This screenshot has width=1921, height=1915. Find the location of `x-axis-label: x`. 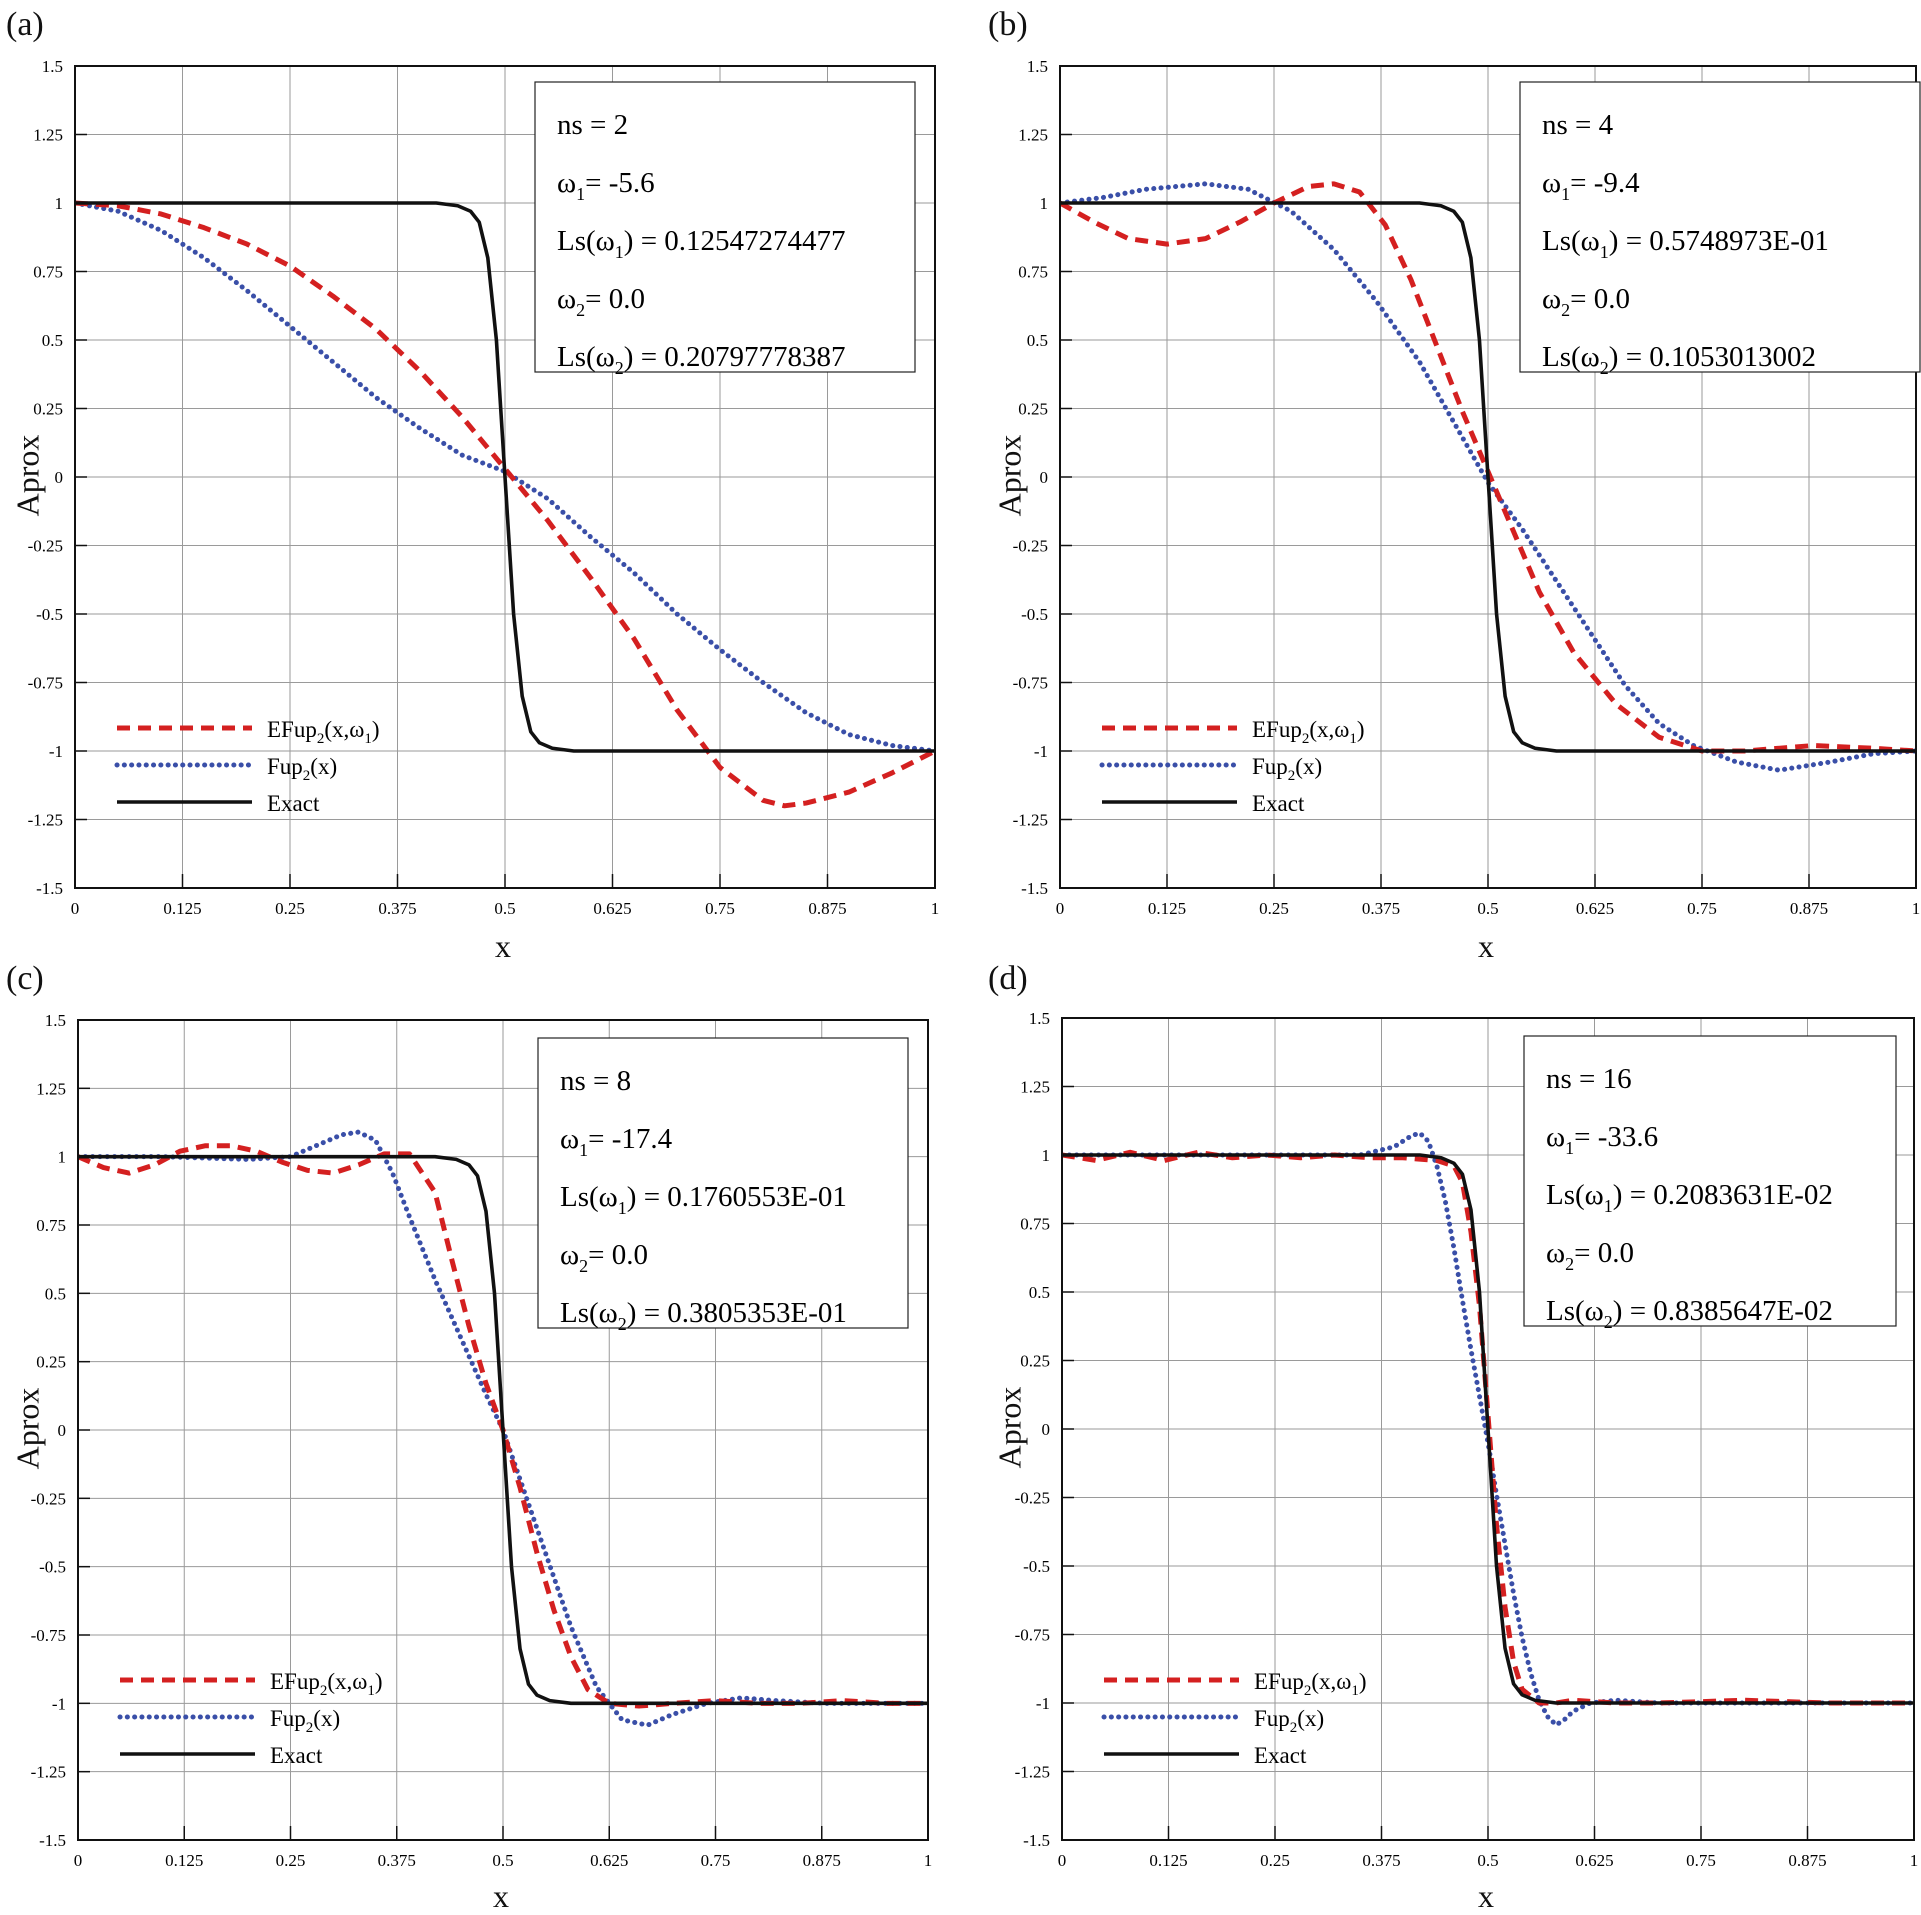

x-axis-label: x is located at coordinates (501, 1896).